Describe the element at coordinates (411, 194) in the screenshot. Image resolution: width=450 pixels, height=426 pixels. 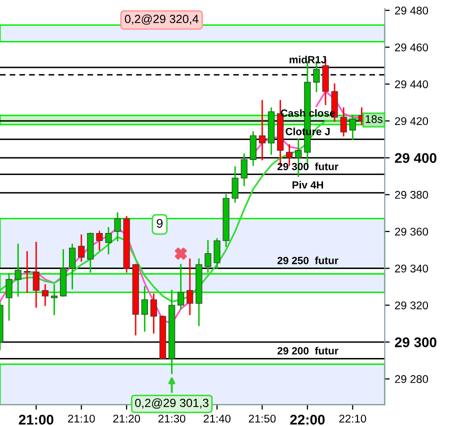
I see `y-tick-label: 29 380` at that location.